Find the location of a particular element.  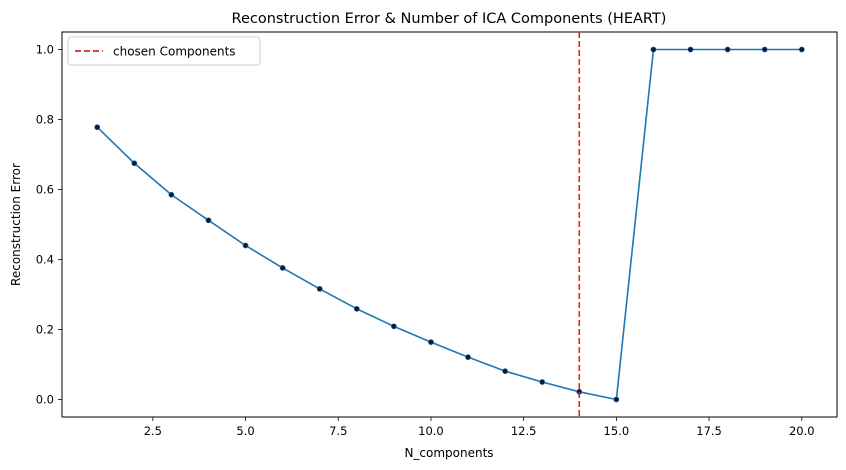

x-axis-label: N_components is located at coordinates (448, 453).